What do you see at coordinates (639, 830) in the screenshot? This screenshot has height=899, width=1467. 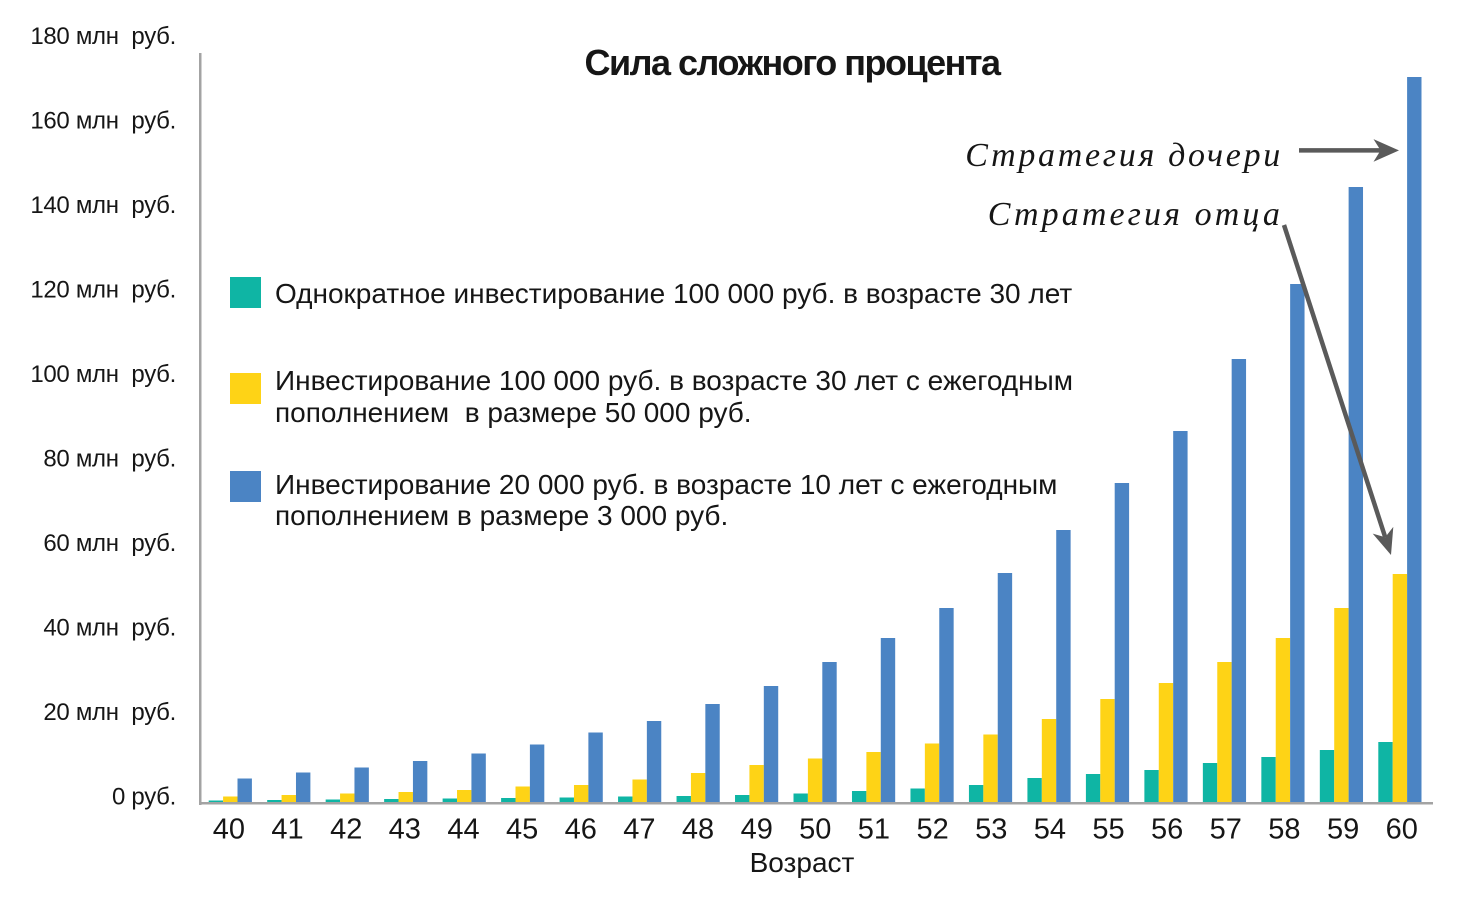 I see `svg-text: 47` at bounding box center [639, 830].